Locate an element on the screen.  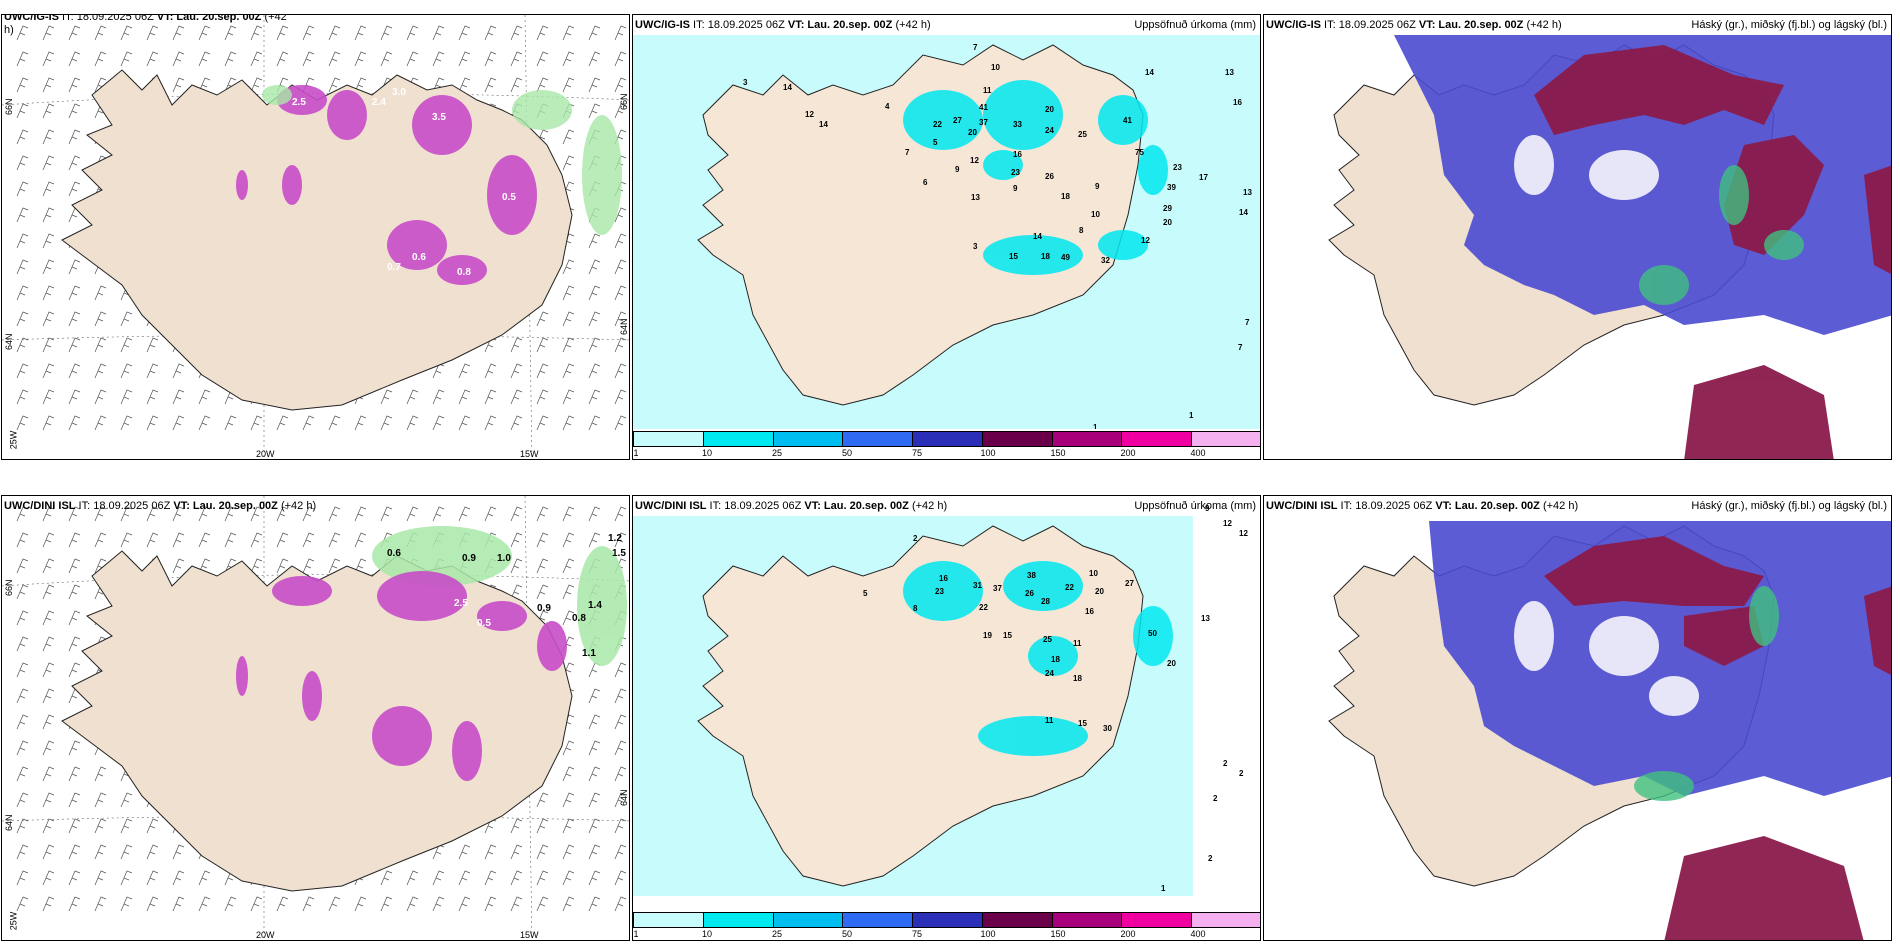
lon-label-20w: 20W is located at coordinates (265, 454).